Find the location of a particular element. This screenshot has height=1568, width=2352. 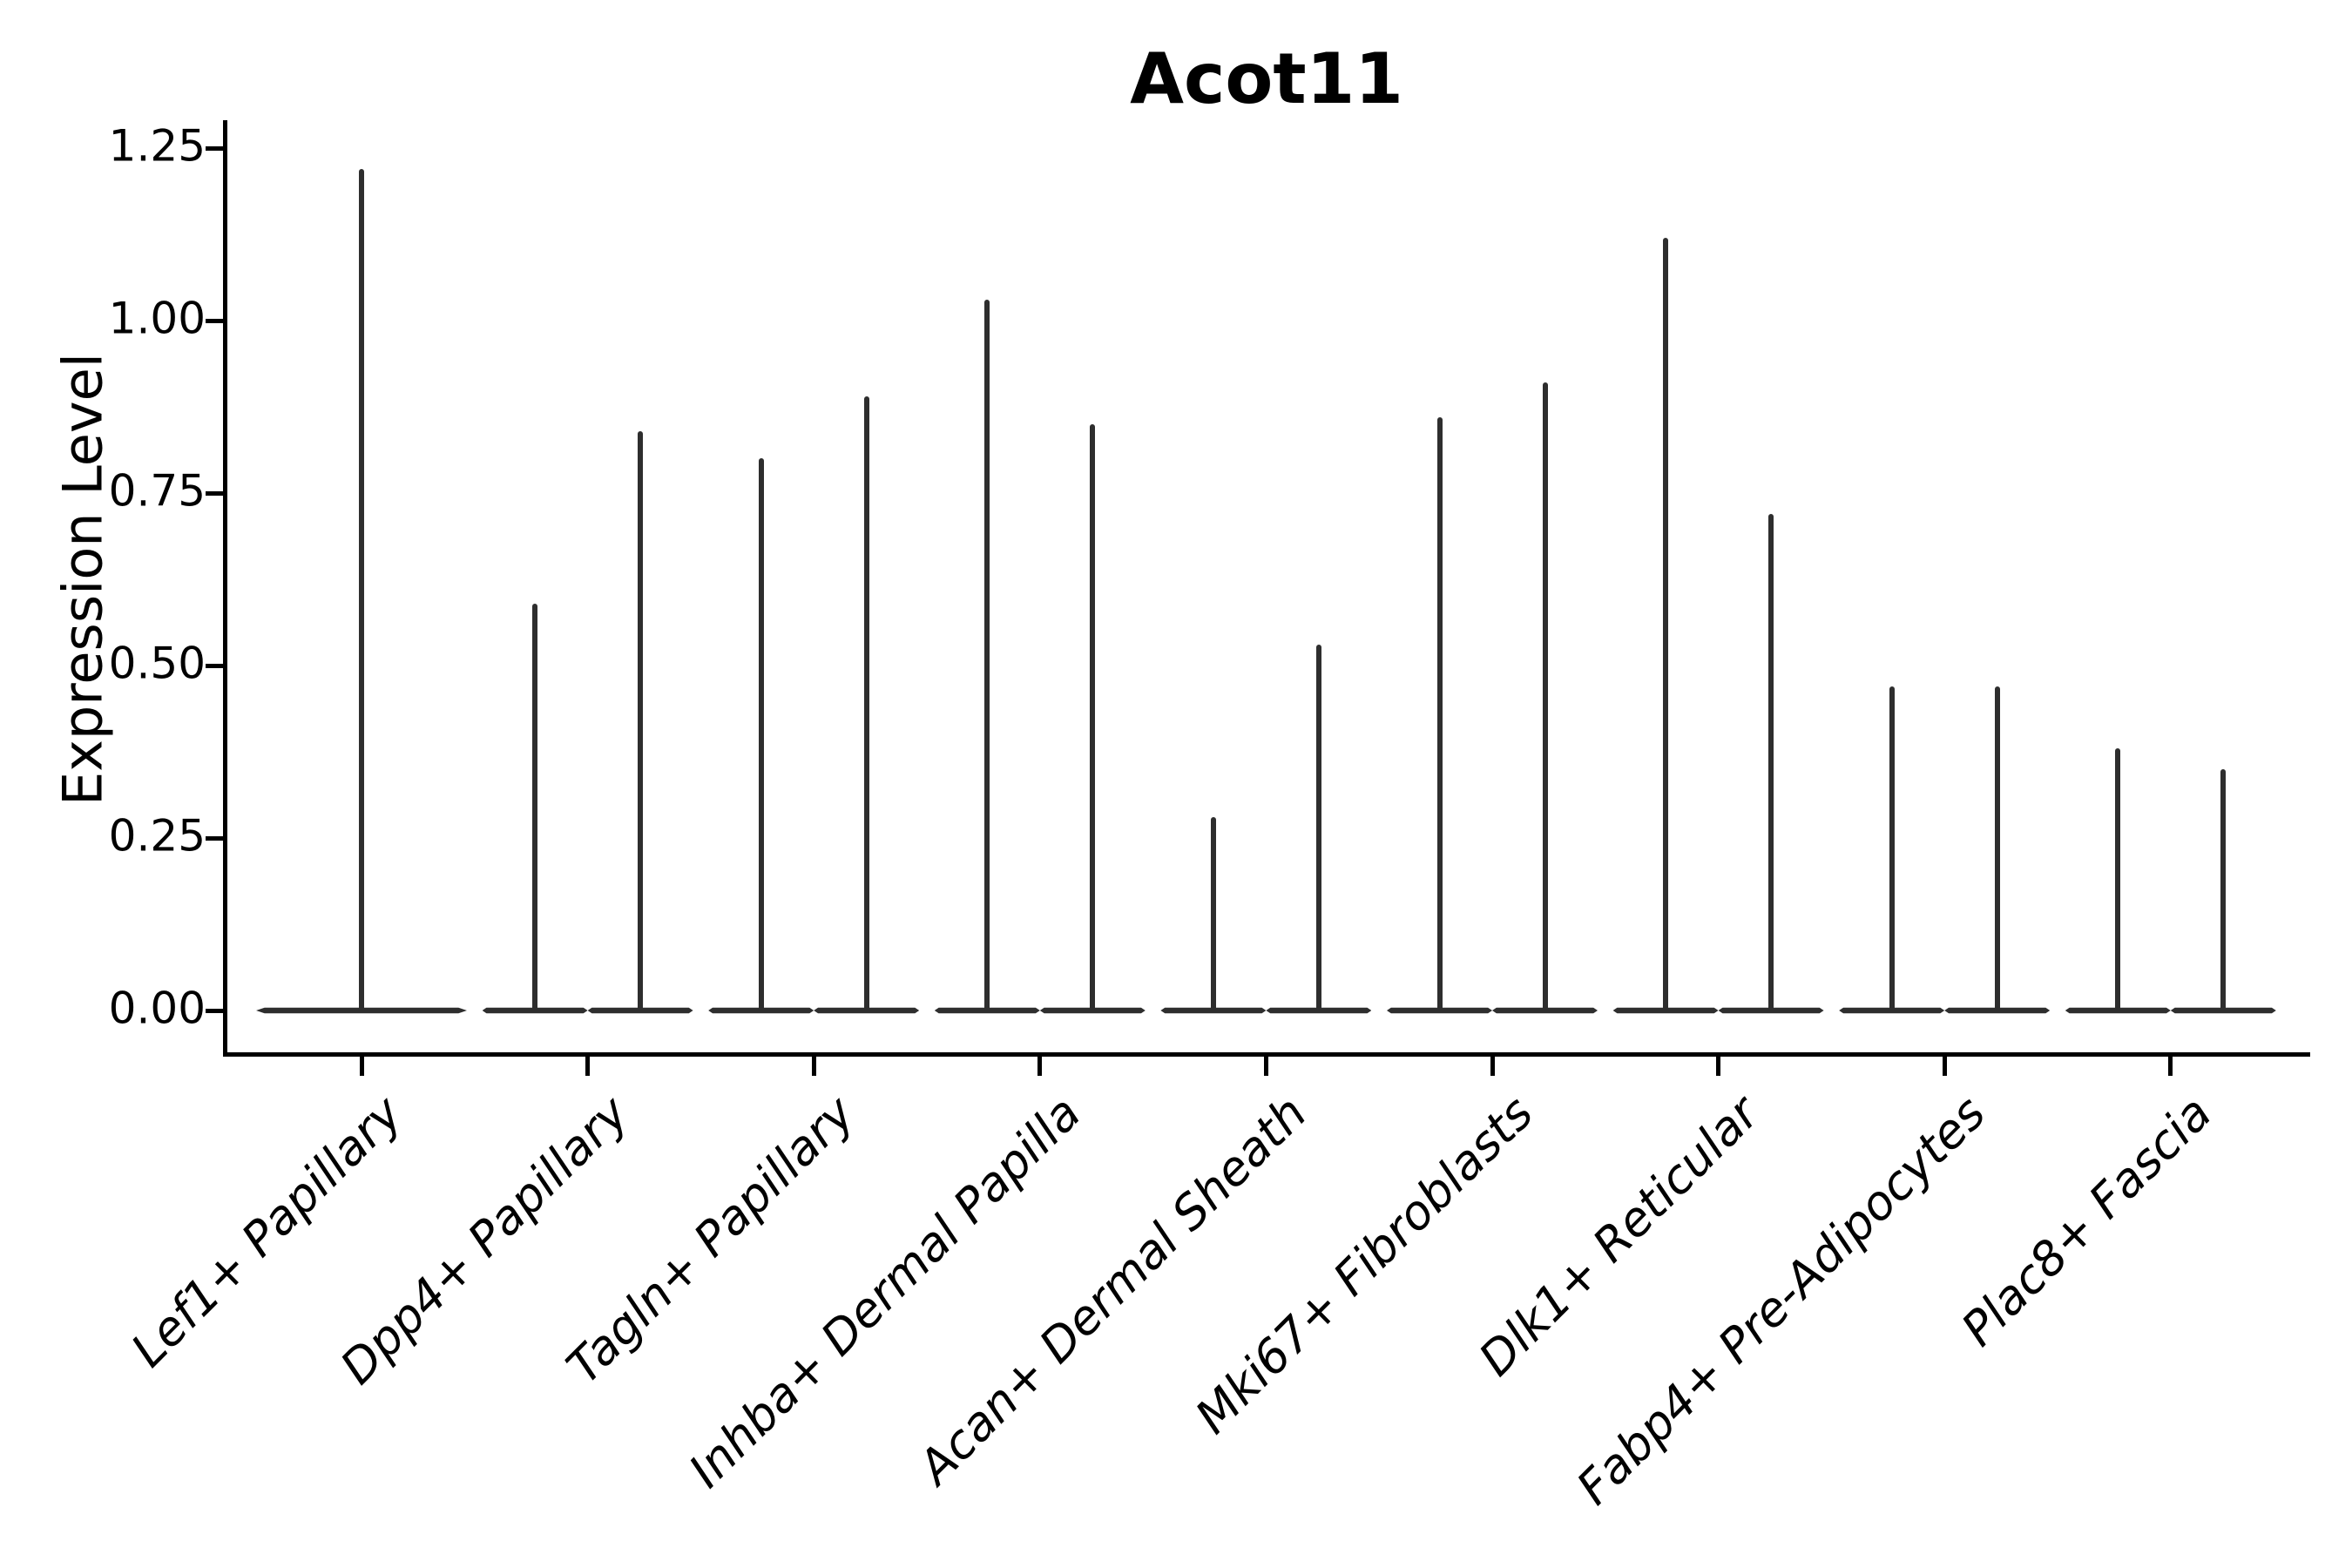

x-tick-label: Inhba+ Dermal Papilla is located at coordinates (885, 1291).